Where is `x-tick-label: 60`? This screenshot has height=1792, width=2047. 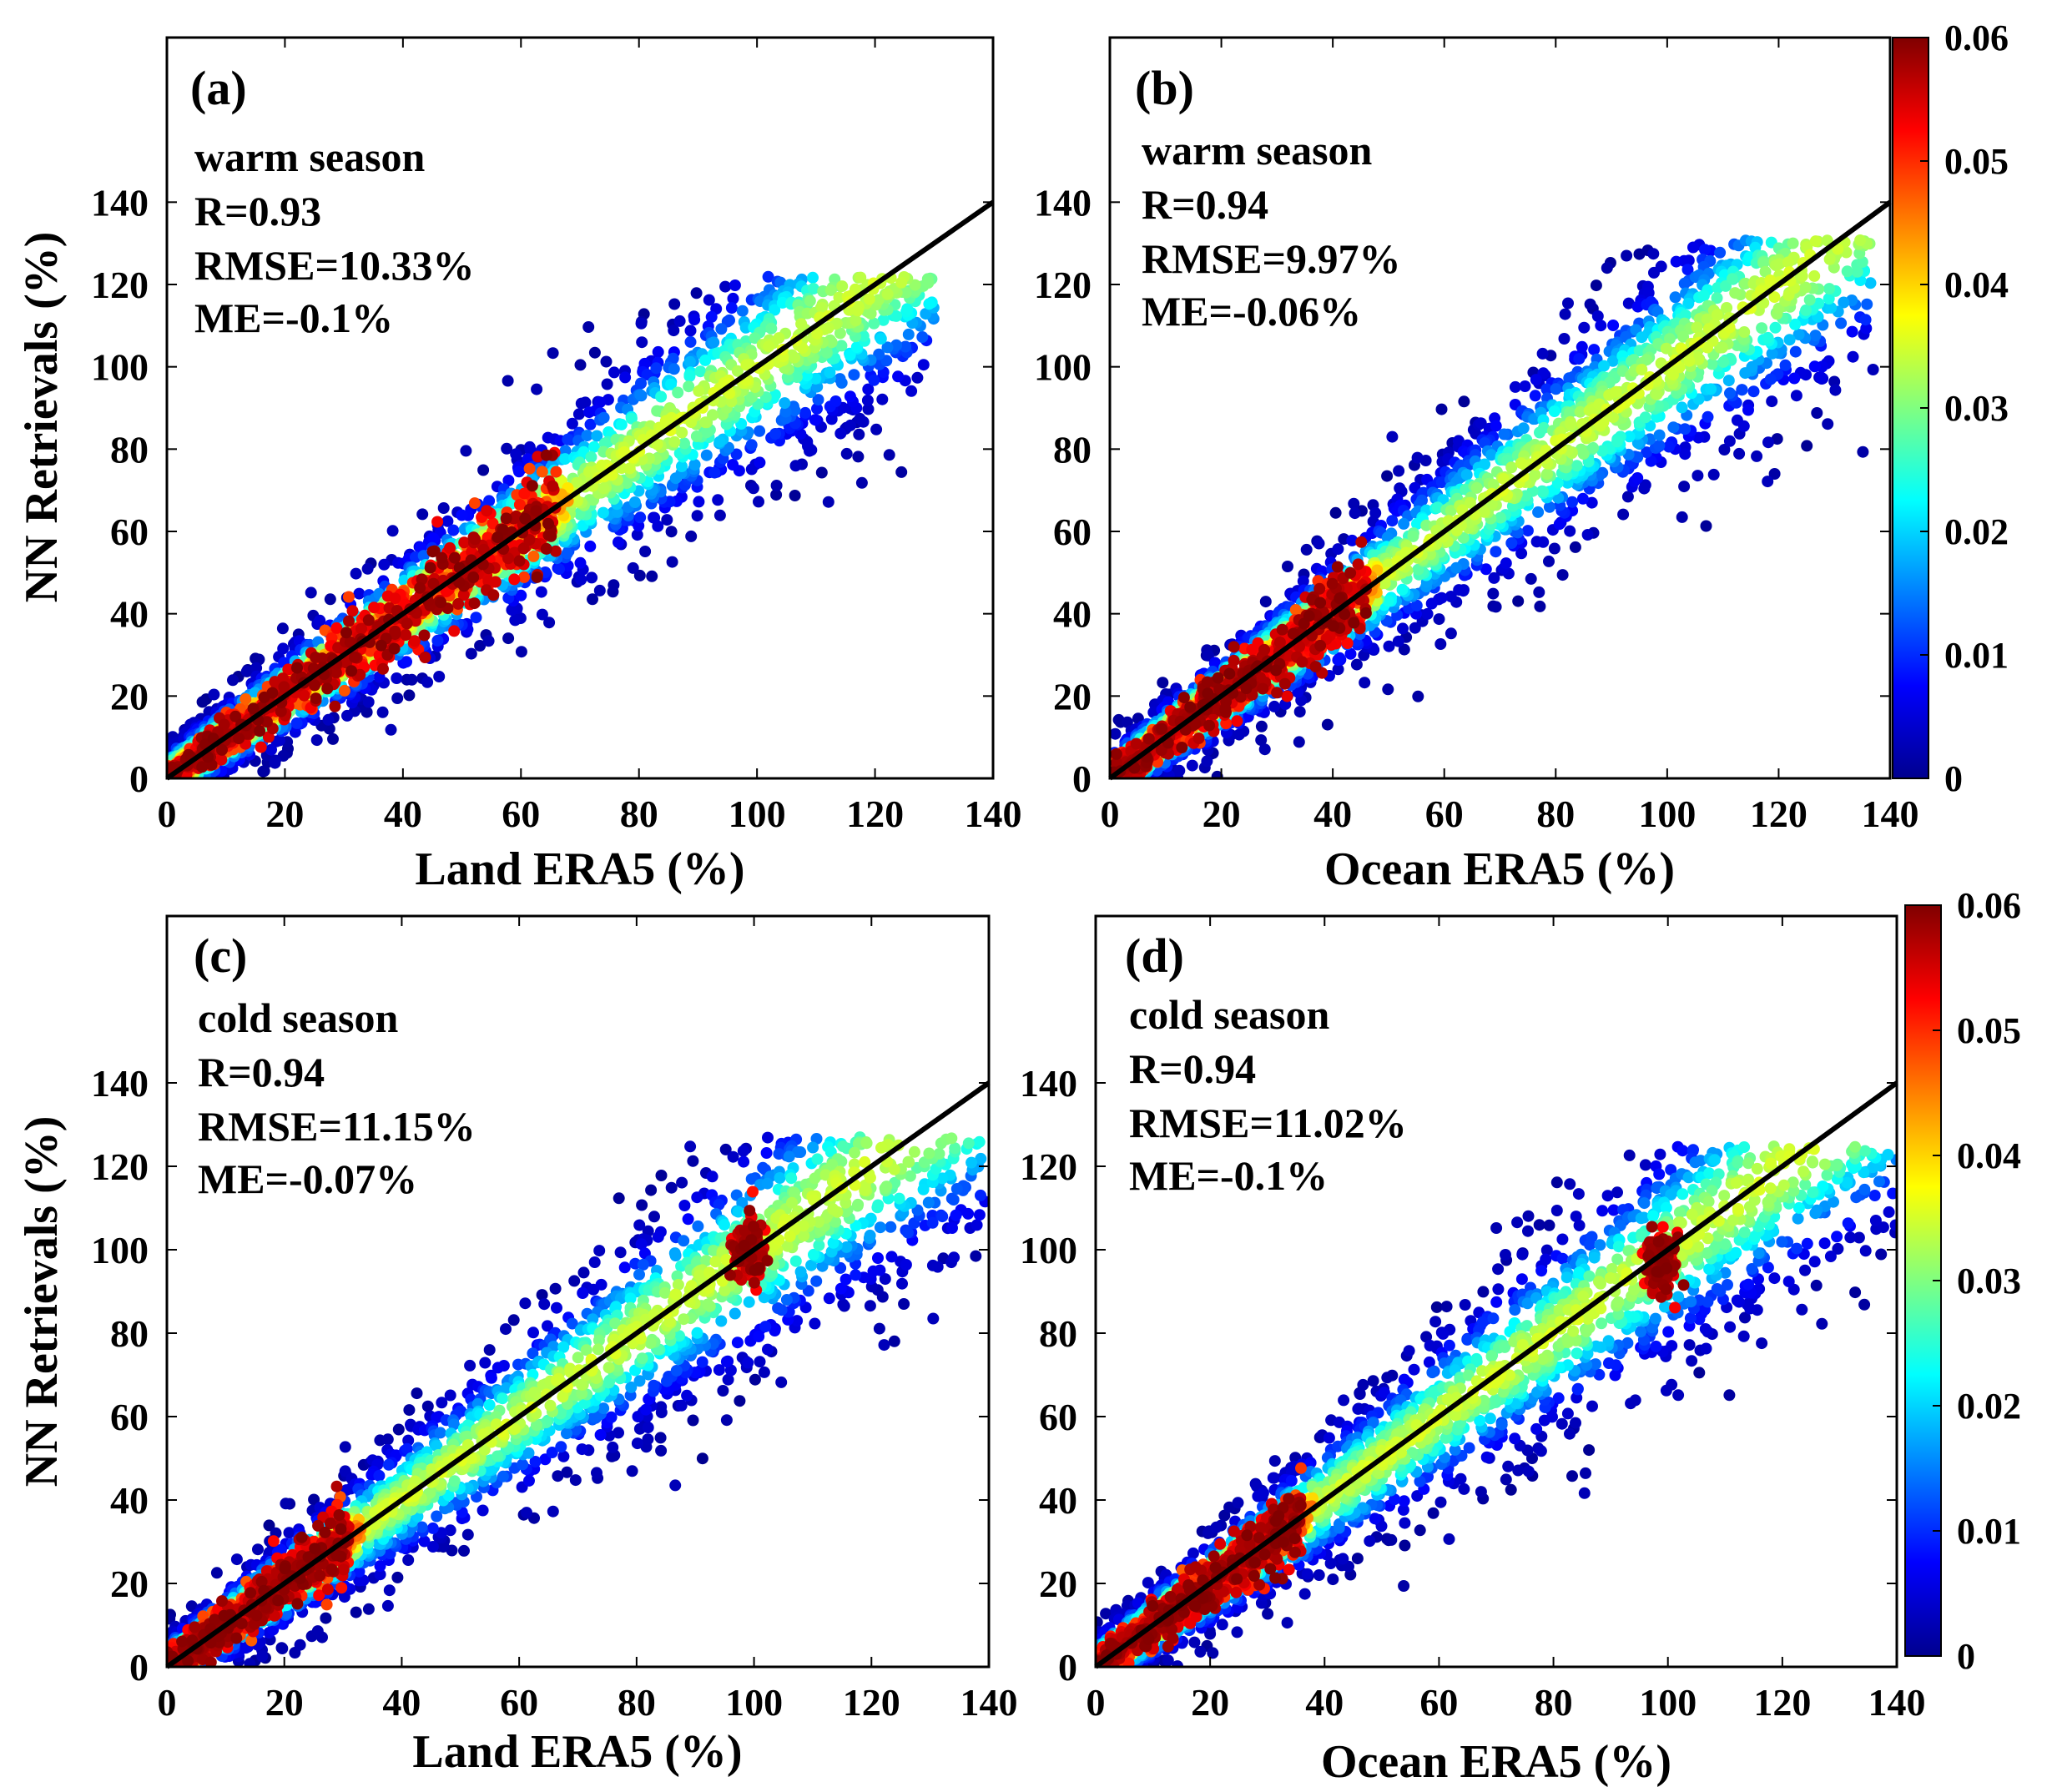 x-tick-label: 60 is located at coordinates (521, 814).